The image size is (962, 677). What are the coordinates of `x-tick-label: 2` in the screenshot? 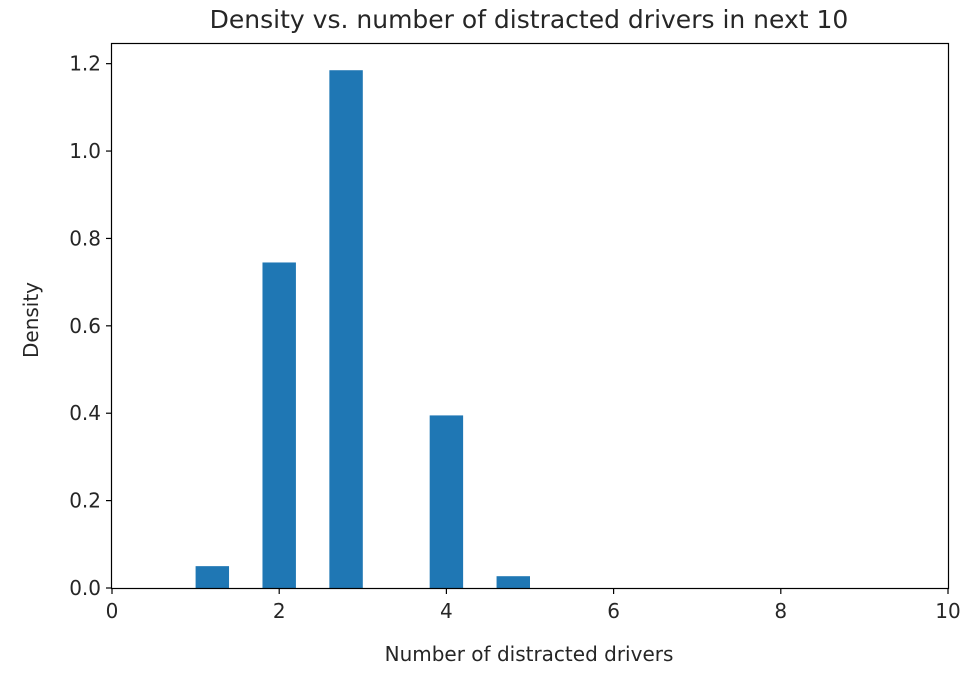 It's located at (279, 611).